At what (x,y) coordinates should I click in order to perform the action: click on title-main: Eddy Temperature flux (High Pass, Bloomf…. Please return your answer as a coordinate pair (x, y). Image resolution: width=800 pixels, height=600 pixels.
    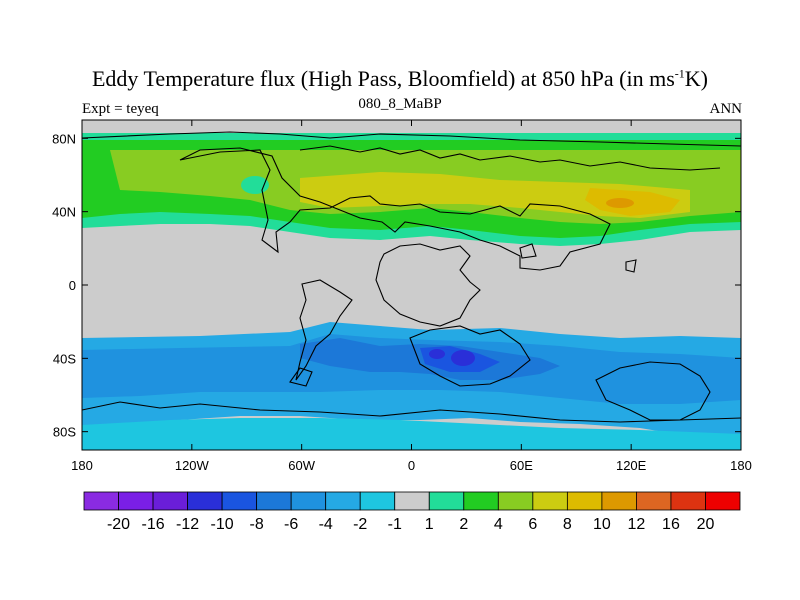
    Looking at the image, I should click on (383, 78).